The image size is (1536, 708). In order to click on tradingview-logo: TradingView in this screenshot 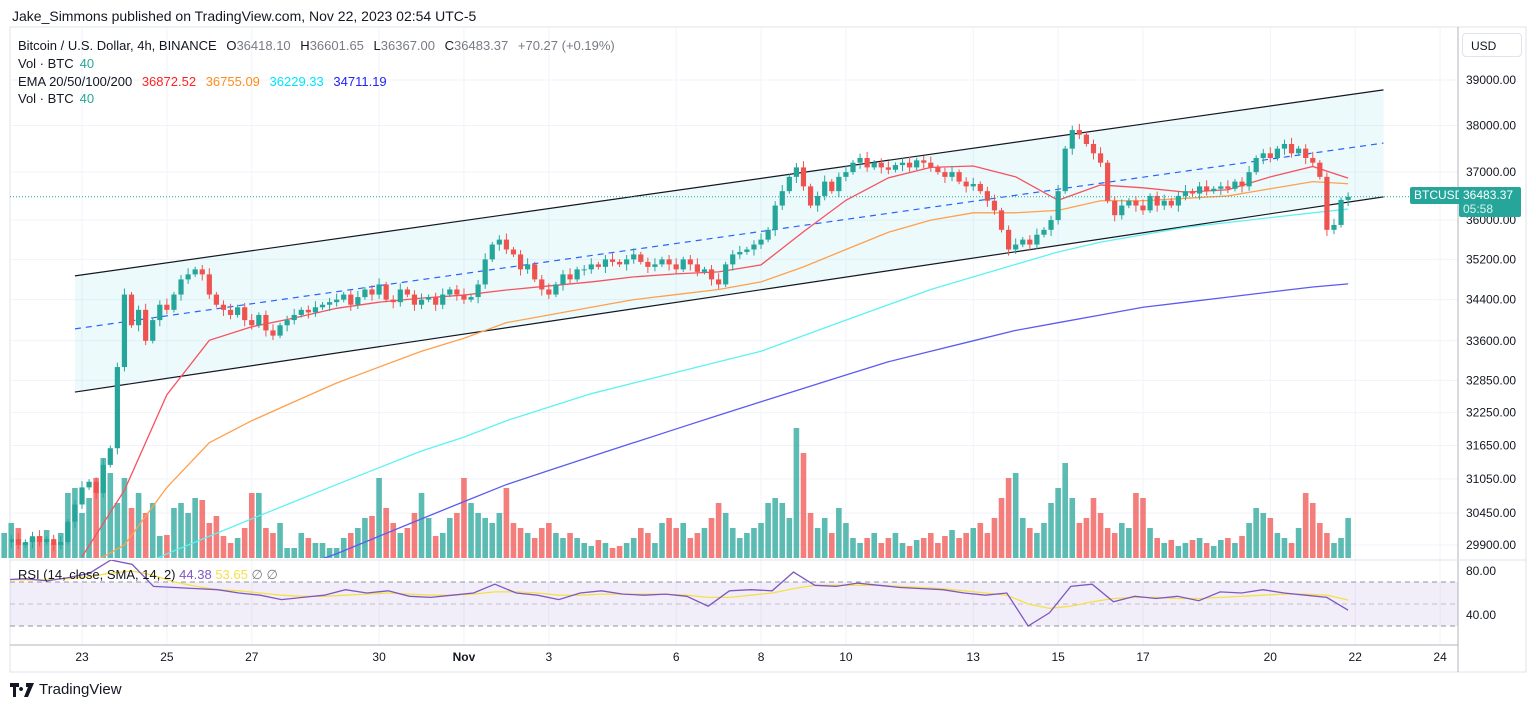, I will do `click(66, 689)`.